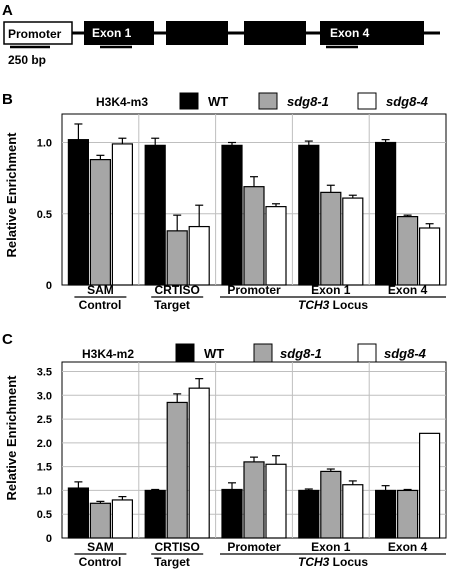  What do you see at coordinates (100, 305) in the screenshot?
I see `panel-b-group-control: Control` at bounding box center [100, 305].